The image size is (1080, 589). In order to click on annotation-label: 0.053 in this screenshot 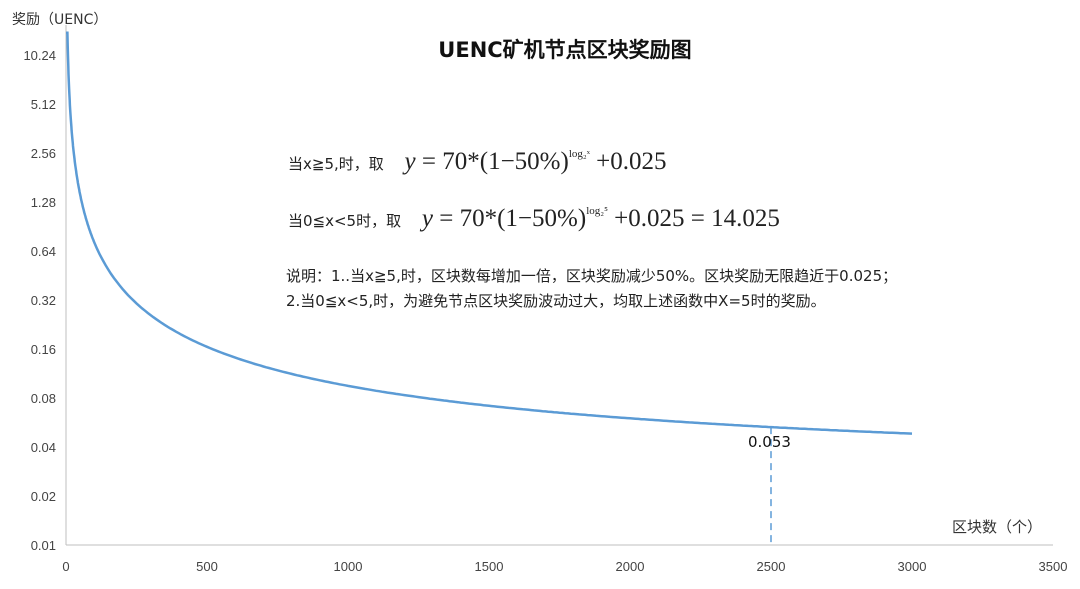, I will do `click(769, 442)`.